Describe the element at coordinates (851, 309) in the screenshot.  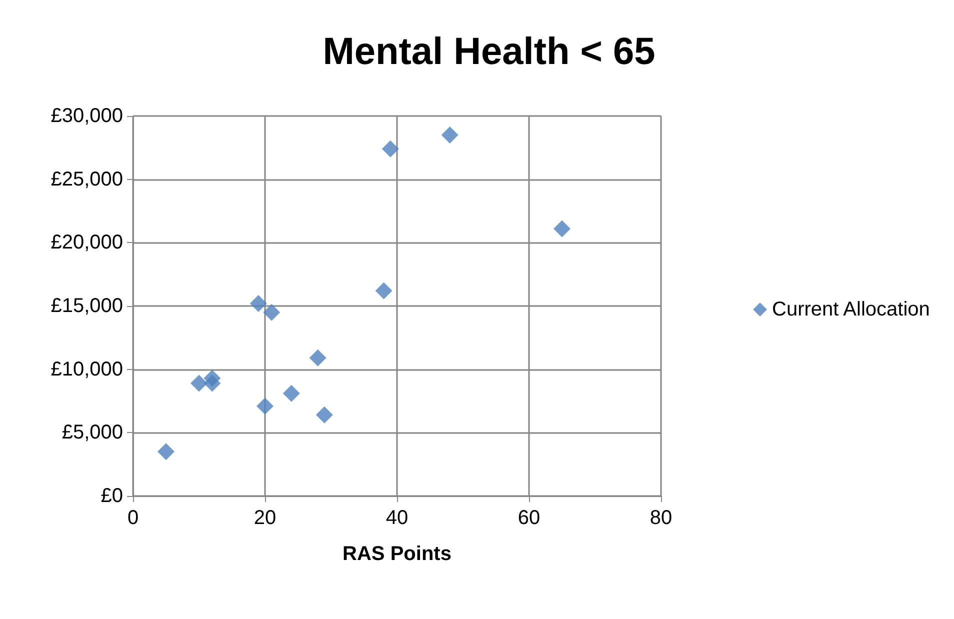
I see `legend-label: Current Allocation` at that location.